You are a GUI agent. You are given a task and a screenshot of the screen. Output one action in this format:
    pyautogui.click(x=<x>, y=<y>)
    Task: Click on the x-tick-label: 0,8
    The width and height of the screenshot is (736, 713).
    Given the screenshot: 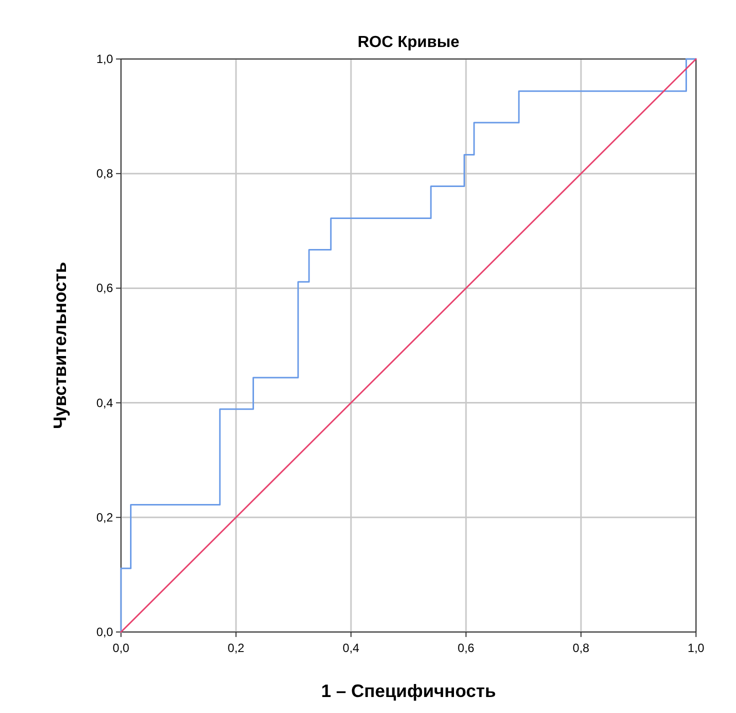 What is the action you would take?
    pyautogui.click(x=581, y=648)
    